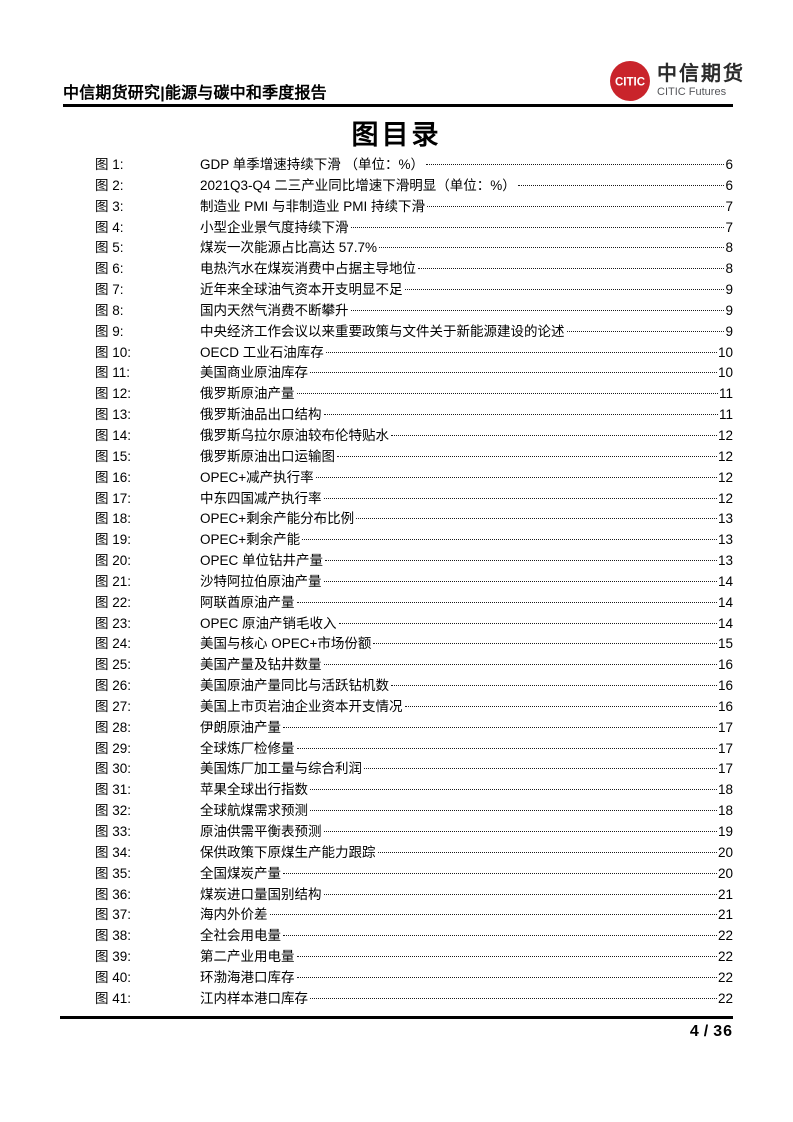  Describe the element at coordinates (398, 957) in the screenshot. I see `toc-entry: 图 39: 第二产业用电量 22` at that location.